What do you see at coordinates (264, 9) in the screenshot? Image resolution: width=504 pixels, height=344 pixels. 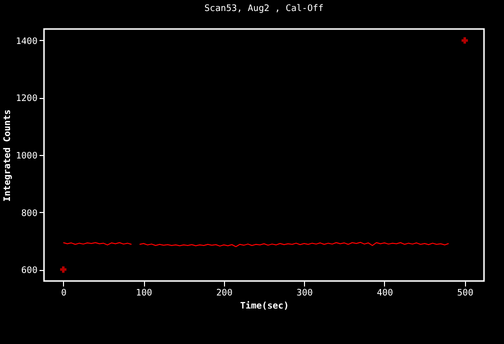 I see `chart-title: Scan53, Aug2 , Cal-Off` at bounding box center [264, 9].